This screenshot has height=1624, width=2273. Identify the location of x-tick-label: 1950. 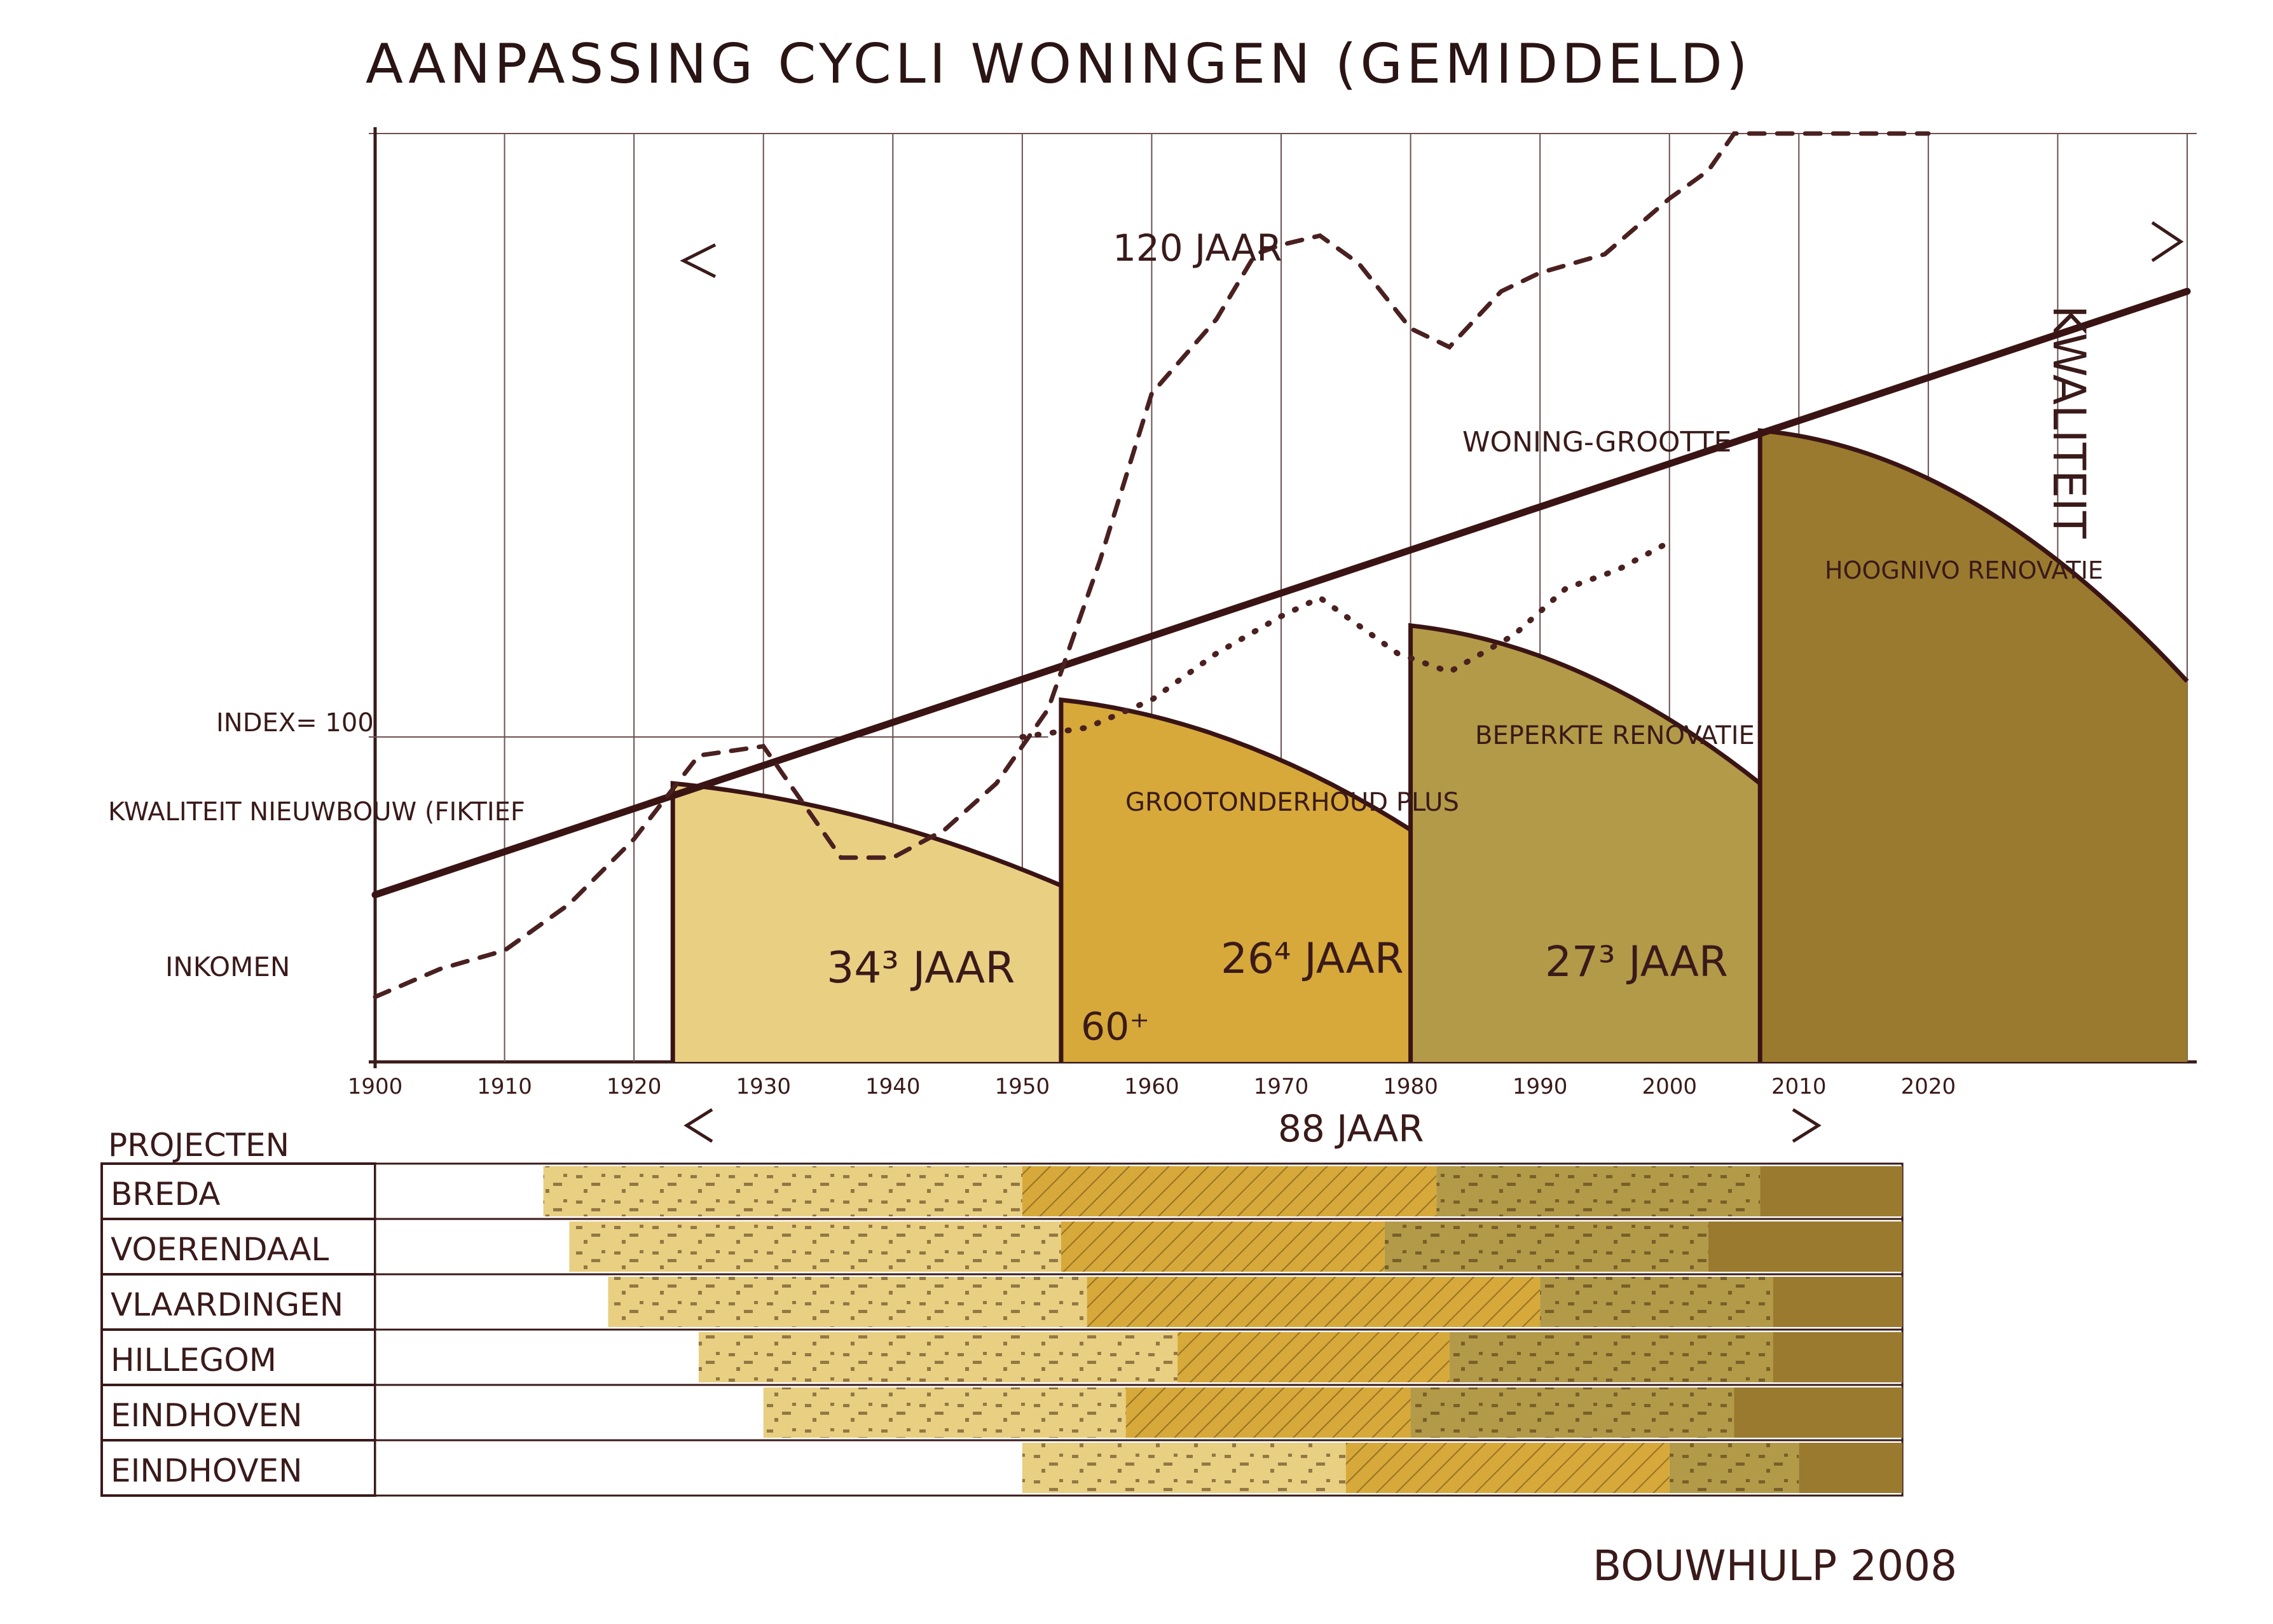
(1023, 1086).